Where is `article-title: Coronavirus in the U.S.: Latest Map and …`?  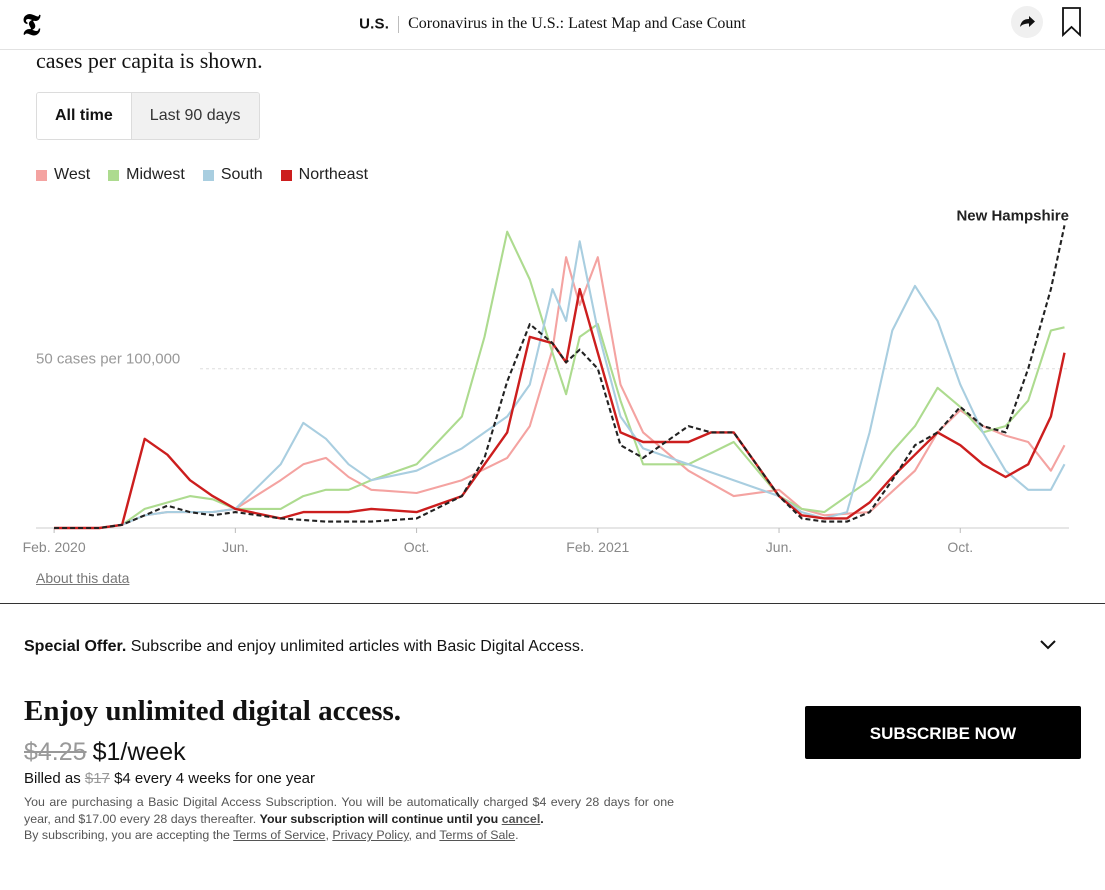 article-title: Coronavirus in the U.S.: Latest Map and … is located at coordinates (577, 23).